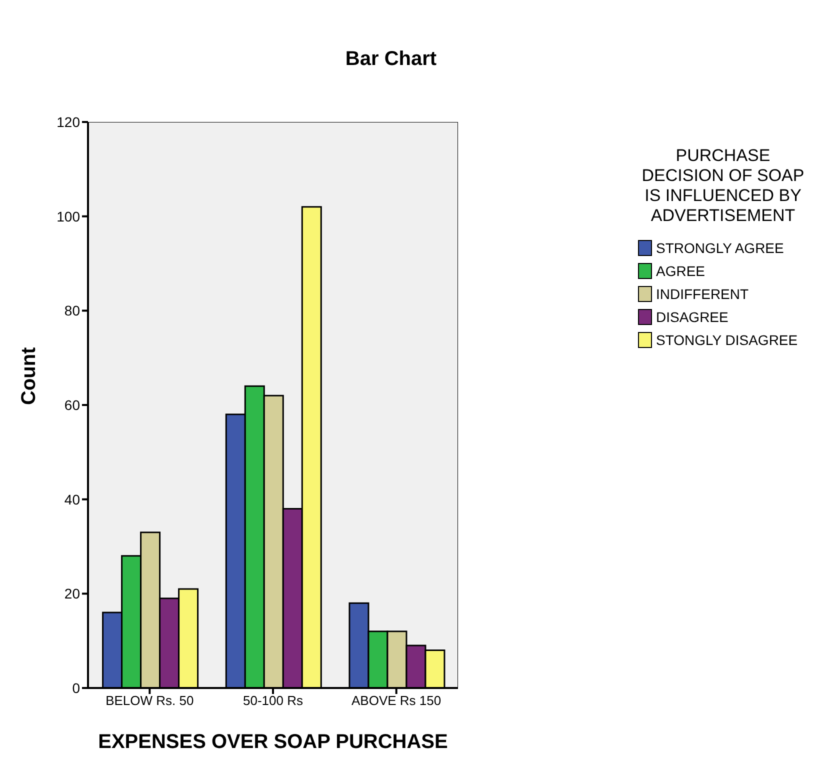 This screenshot has width=813, height=777. What do you see at coordinates (692, 316) in the screenshot?
I see `legend-label: DISAGREE` at bounding box center [692, 316].